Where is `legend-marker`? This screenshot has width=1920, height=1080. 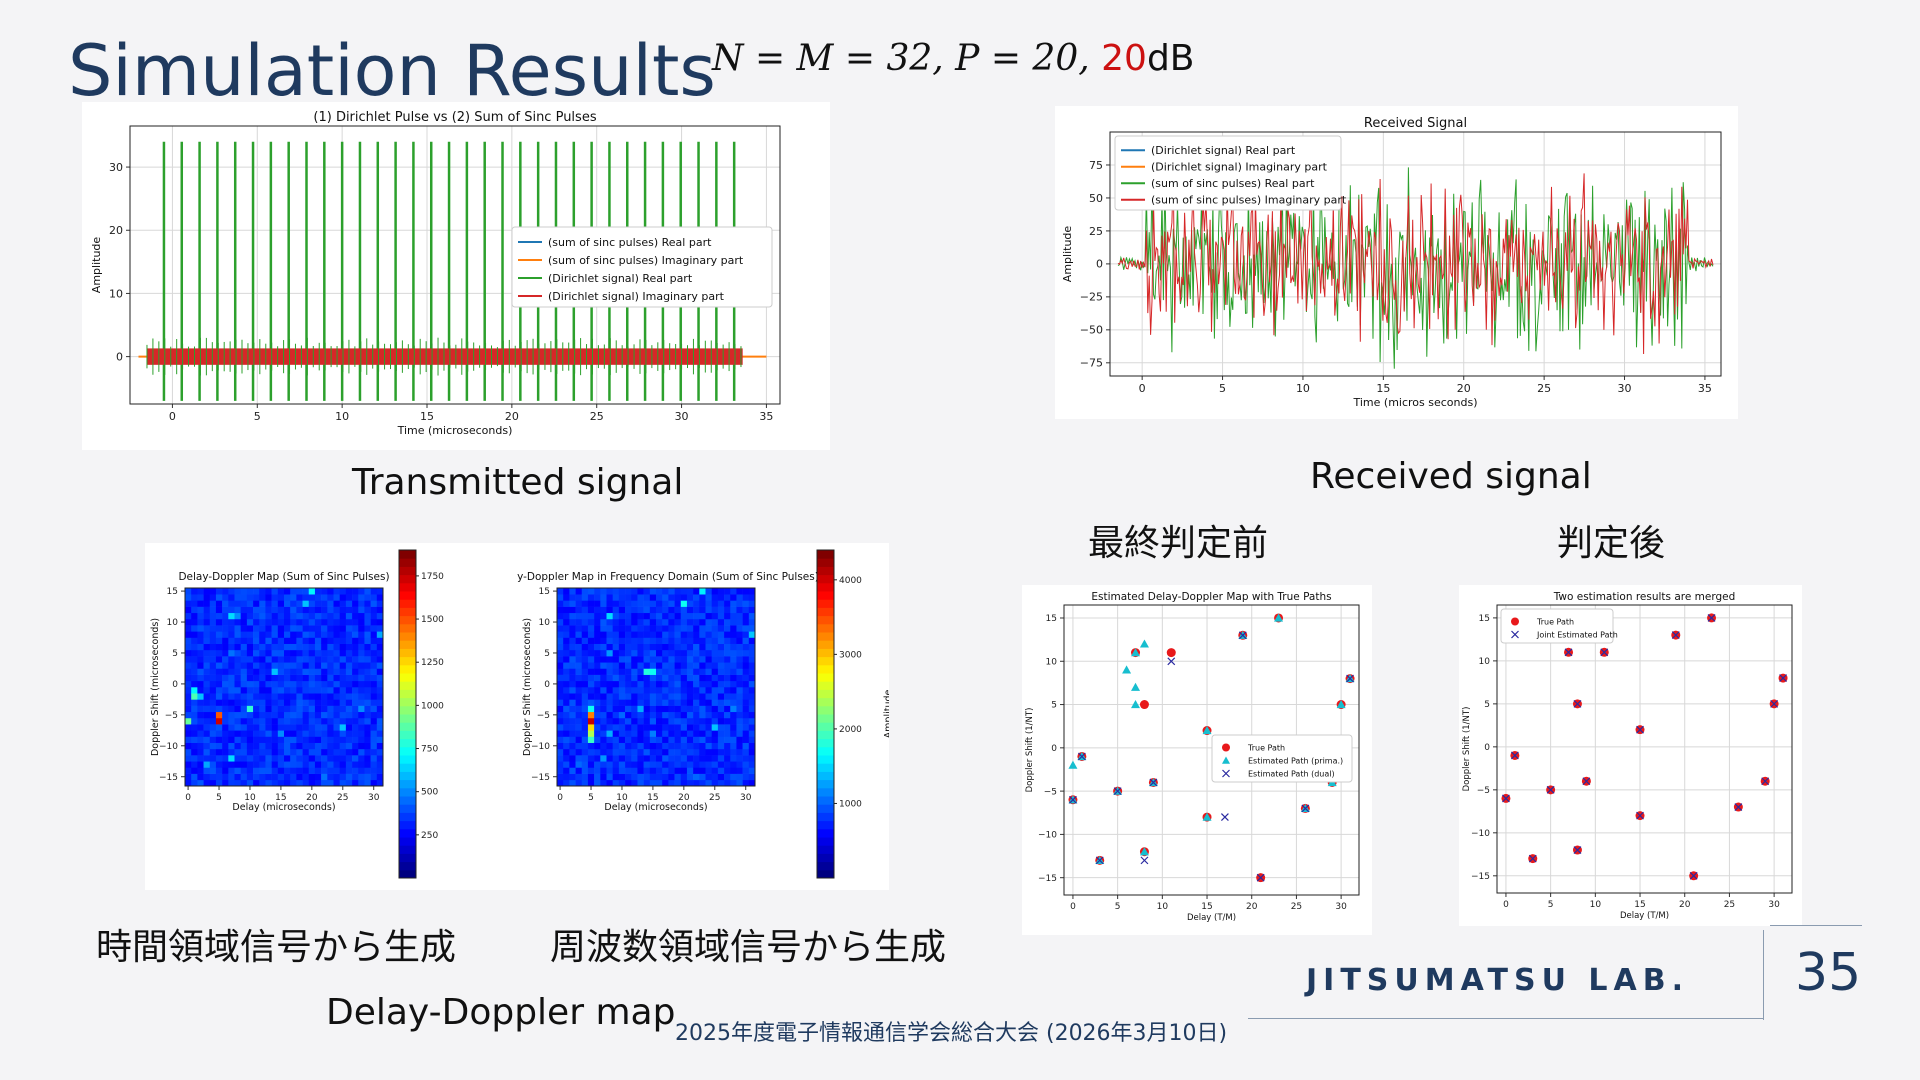
legend-marker is located at coordinates (1226, 747).